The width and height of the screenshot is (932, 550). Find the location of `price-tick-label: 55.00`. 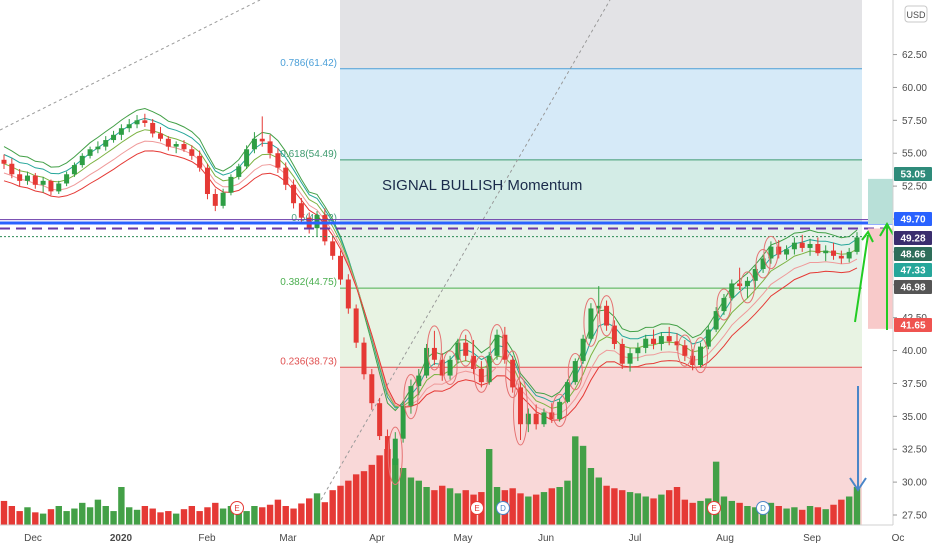

price-tick-label: 55.00 is located at coordinates (914, 154).